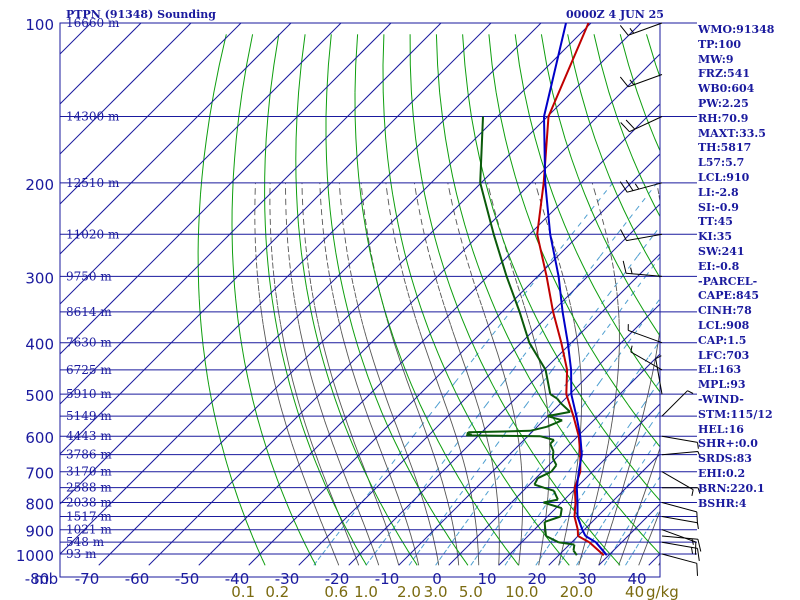 Image resolution: width=800 pixels, height=600 pixels. What do you see at coordinates (719, 266) in the screenshot?
I see `index-row: EI:-0.8` at bounding box center [719, 266].